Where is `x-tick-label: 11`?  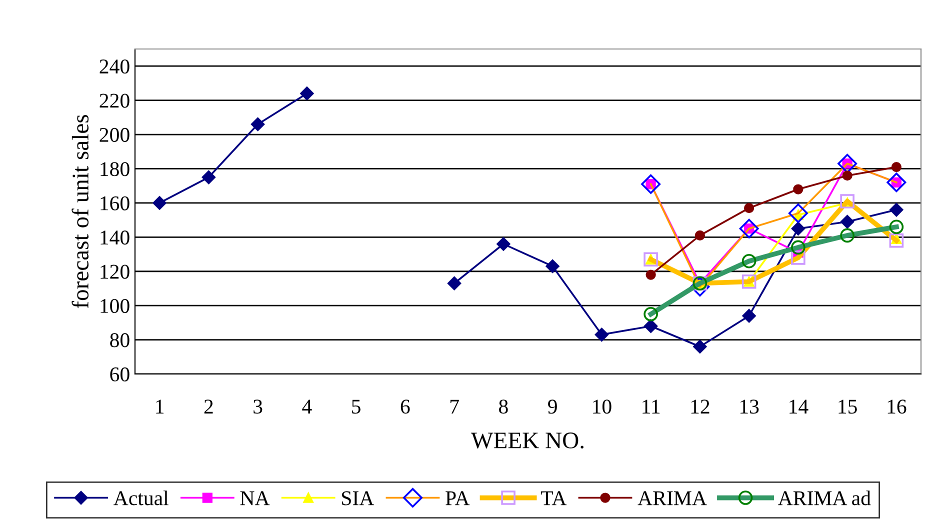 x-tick-label: 11 is located at coordinates (651, 407).